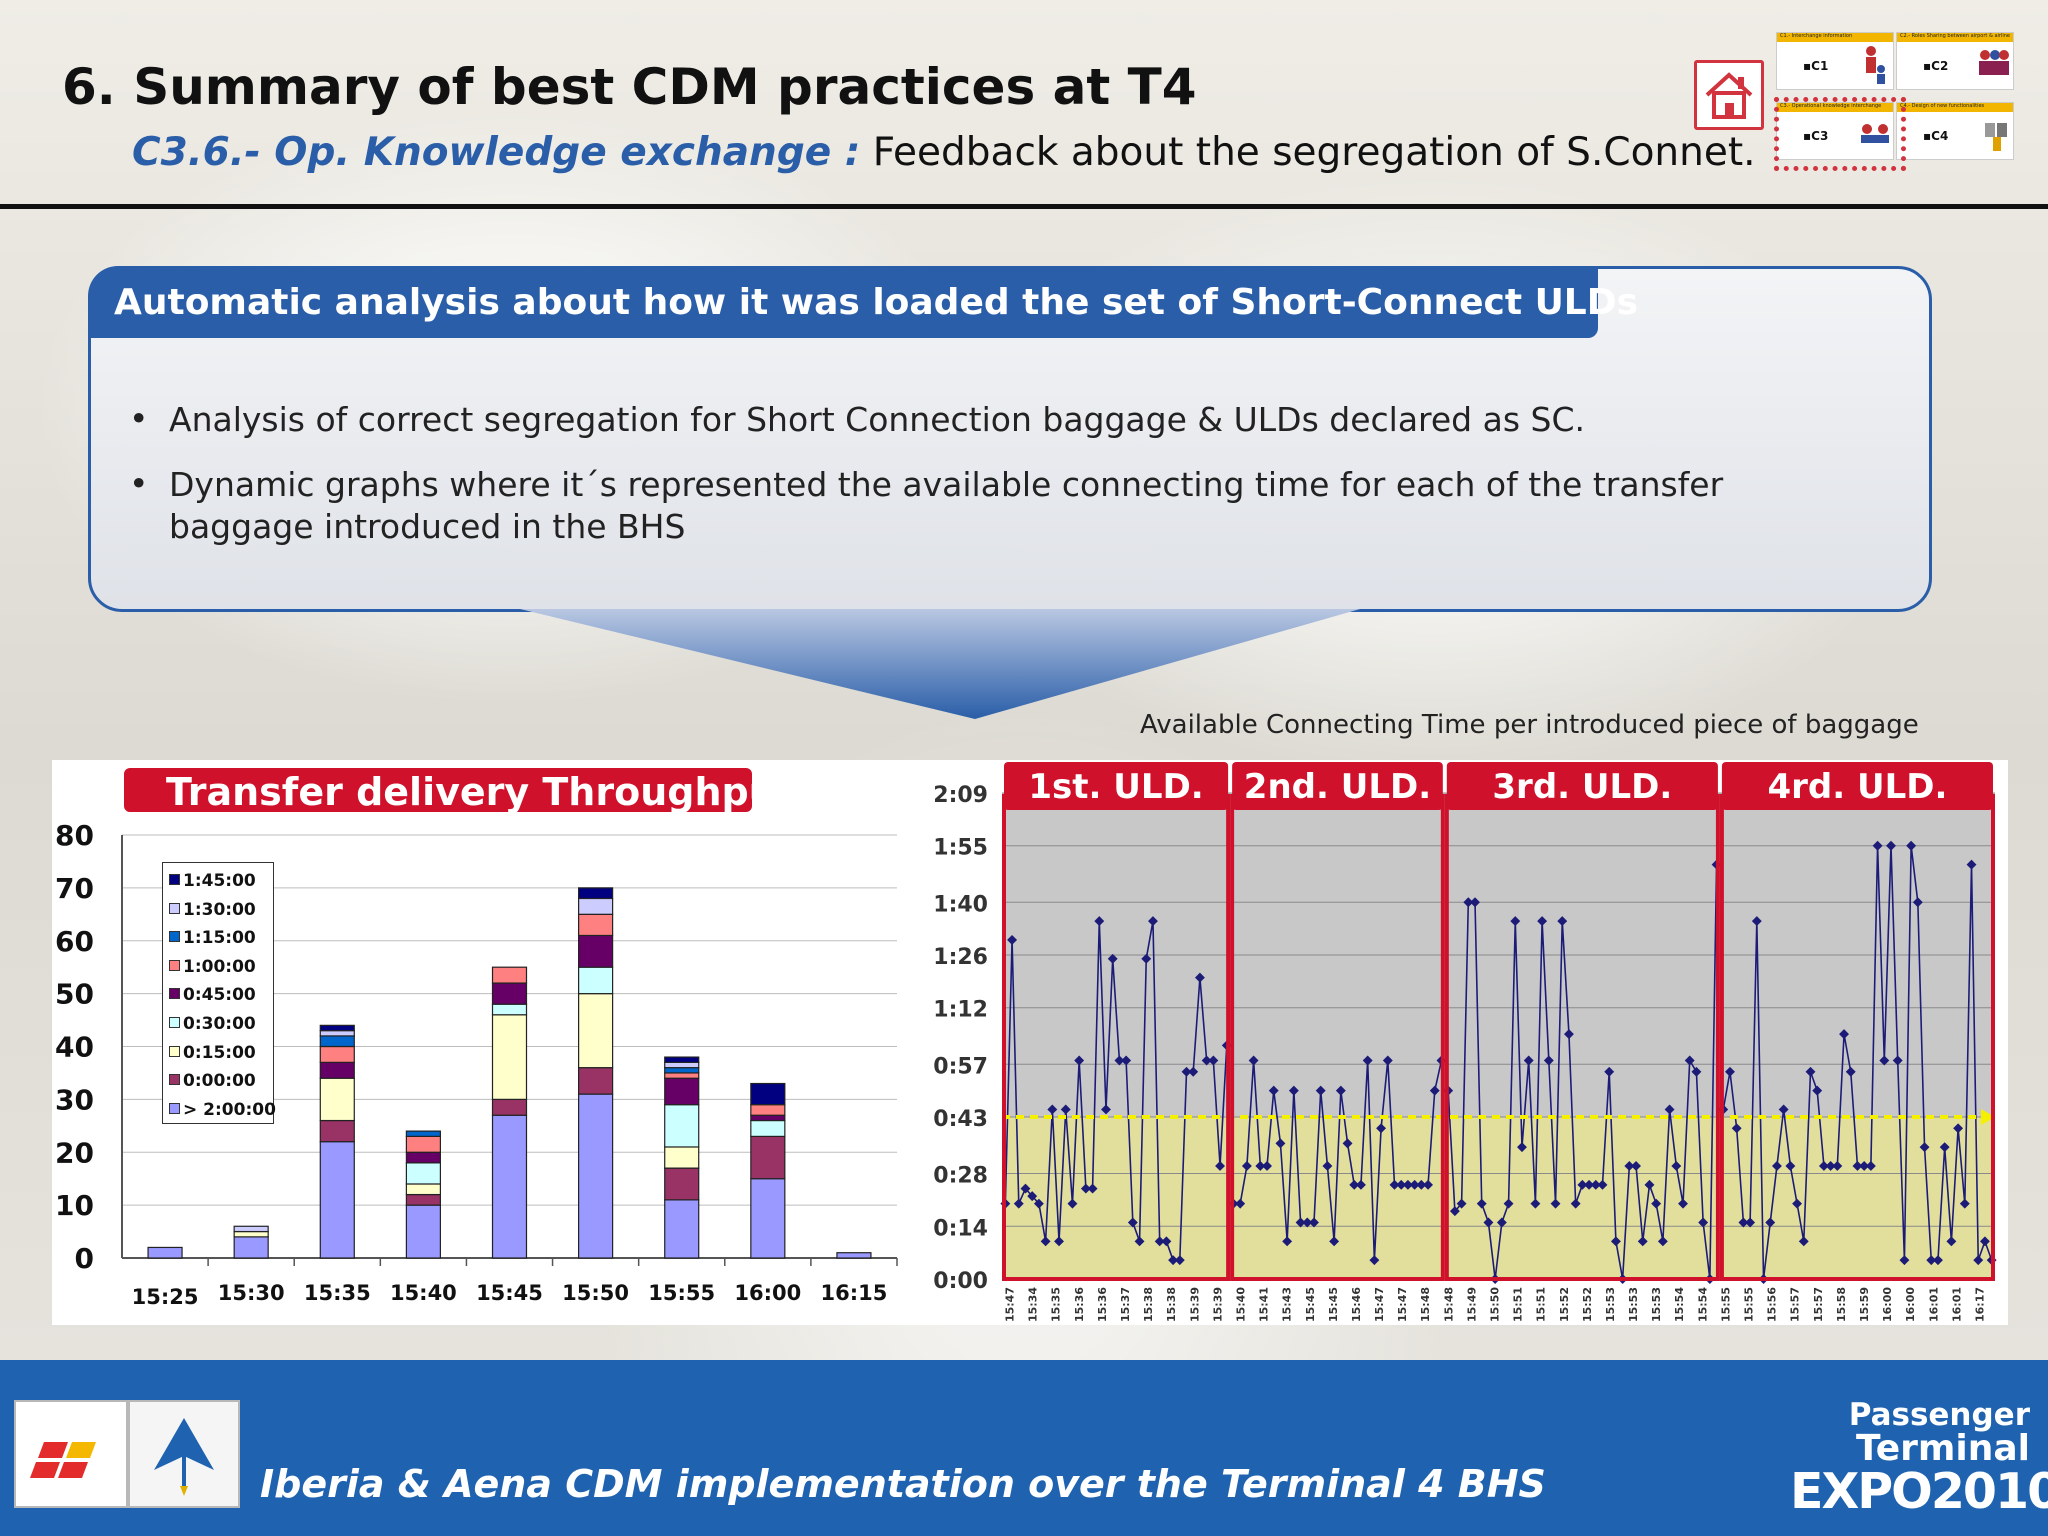 The height and width of the screenshot is (1536, 2048). Describe the element at coordinates (960, 1010) in the screenshot. I see `y-tick-label: 1:12` at that location.